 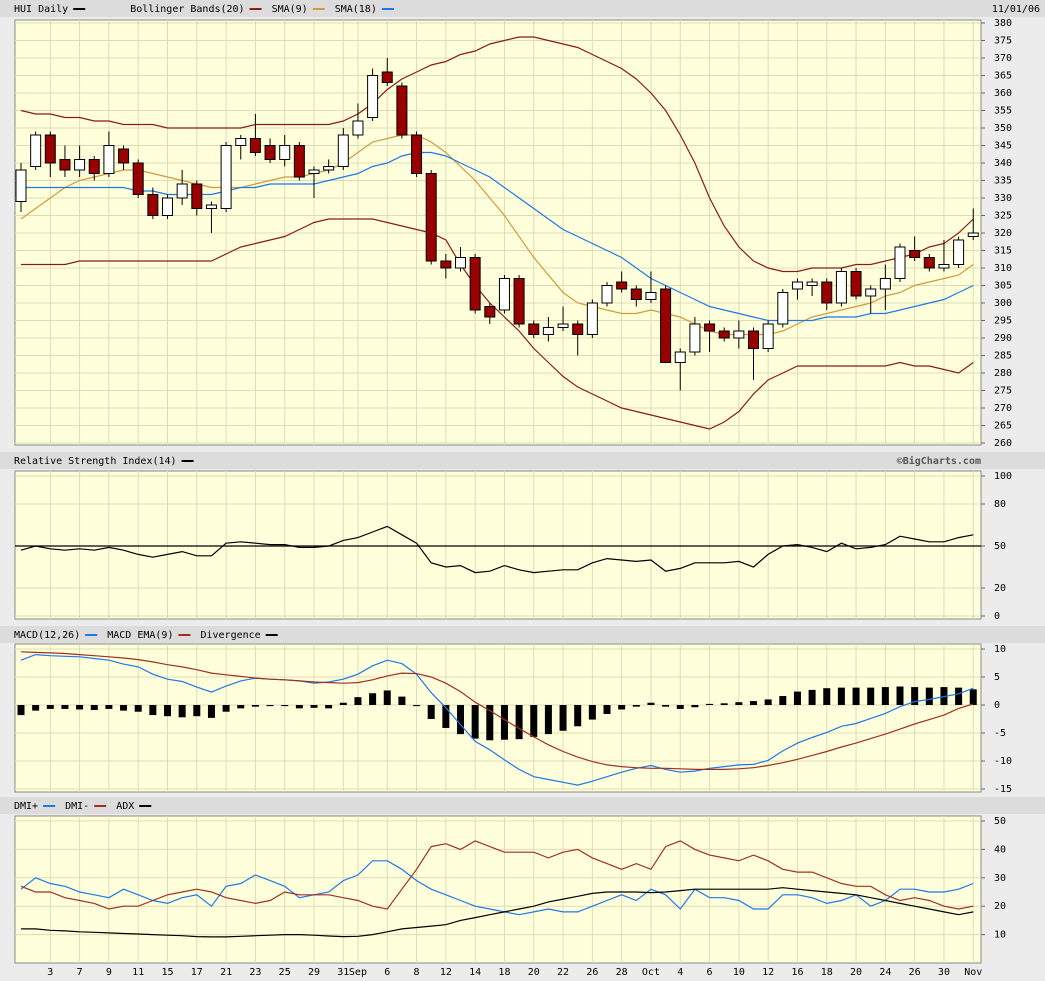 I want to click on y-tick-label: 80, so click(x=1000, y=504).